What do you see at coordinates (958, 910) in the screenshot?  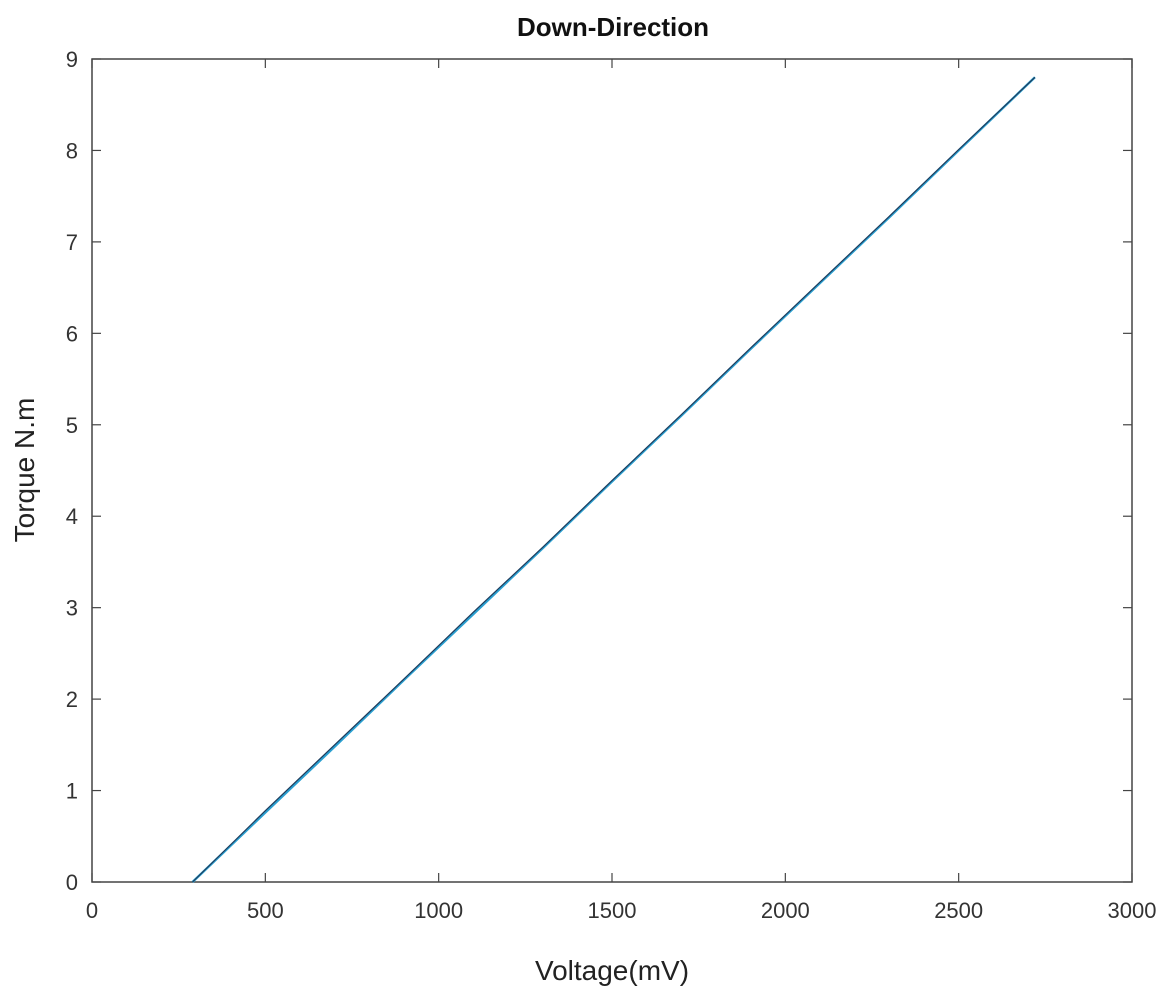 I see `x-tick-label: 2500` at bounding box center [958, 910].